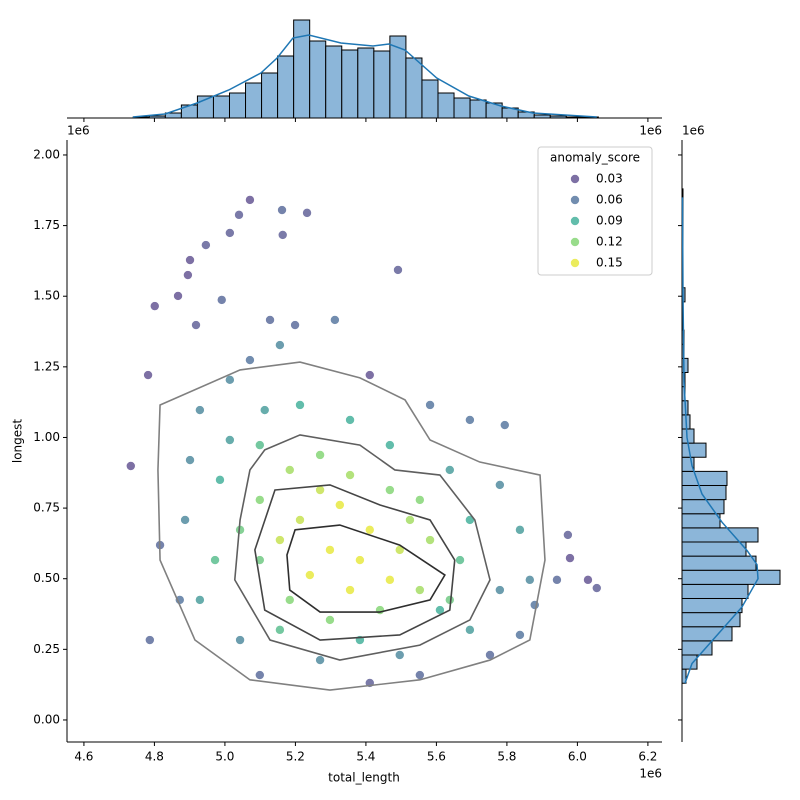 The height and width of the screenshot is (800, 800). What do you see at coordinates (224, 757) in the screenshot?
I see `x-tick-label: 5.0` at bounding box center [224, 757].